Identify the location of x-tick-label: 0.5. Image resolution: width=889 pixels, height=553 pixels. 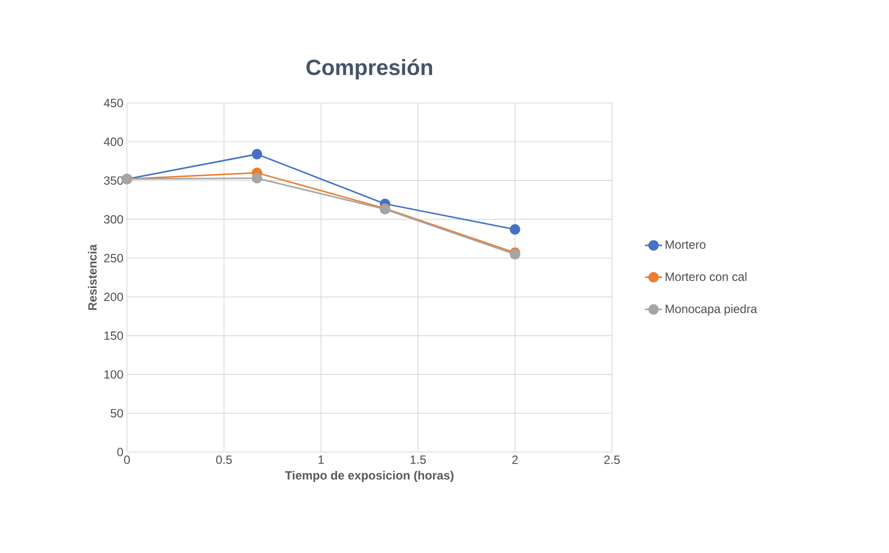
(224, 460).